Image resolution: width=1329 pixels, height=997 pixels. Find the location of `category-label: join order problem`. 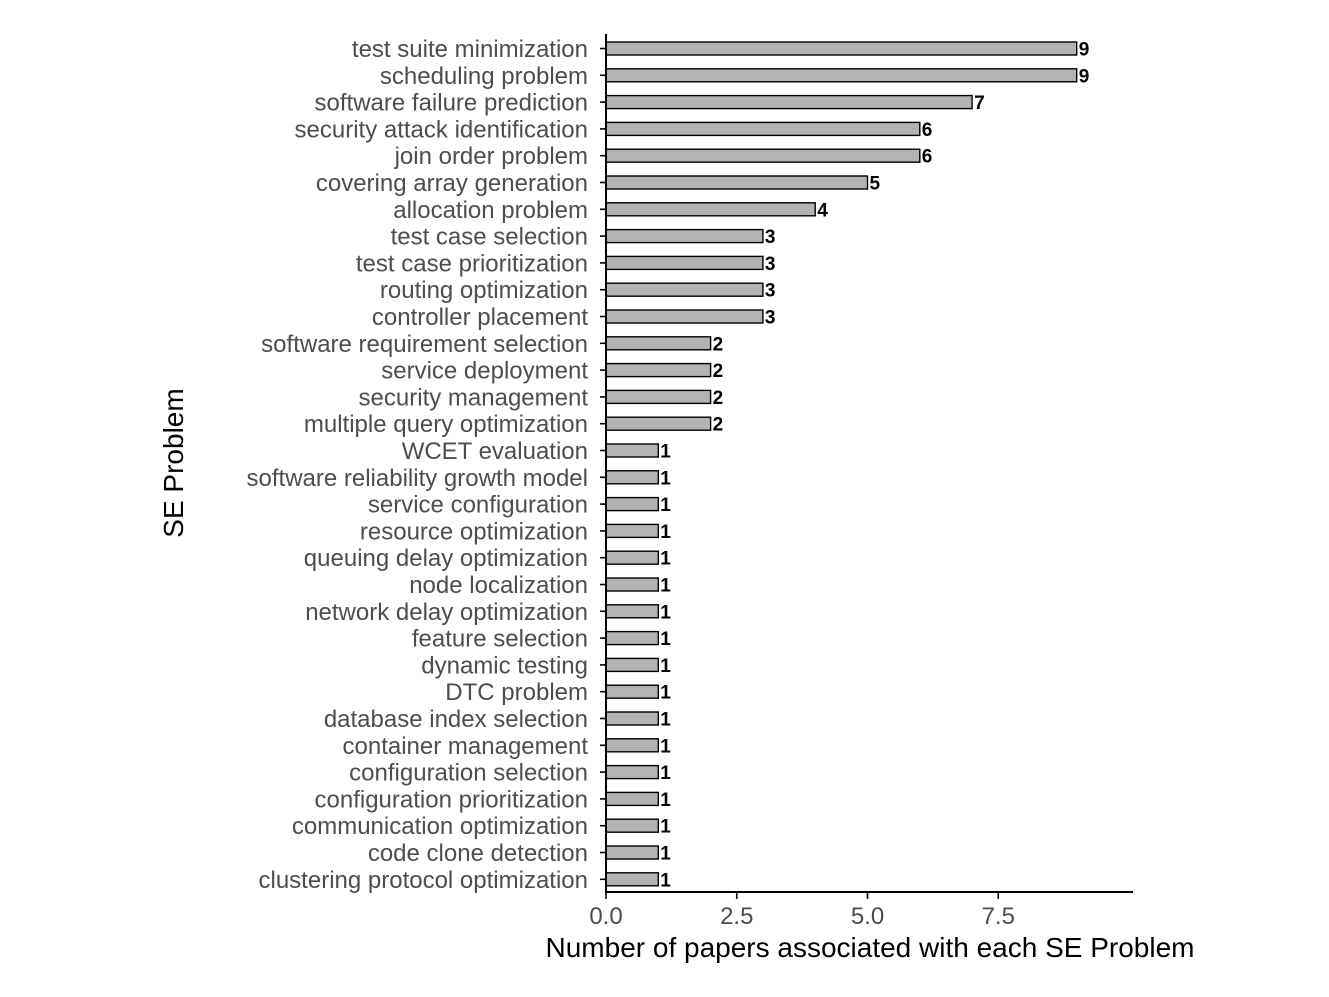

category-label: join order problem is located at coordinates (491, 156).